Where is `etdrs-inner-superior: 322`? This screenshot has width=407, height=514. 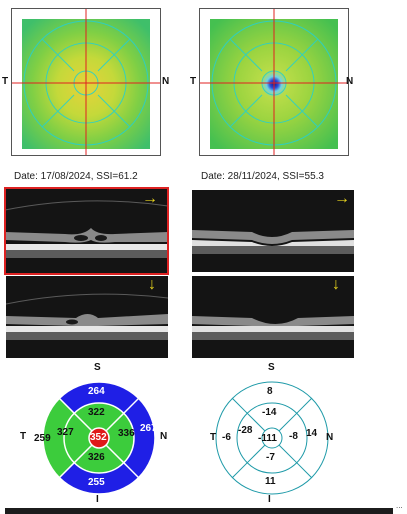 etdrs-inner-superior: 322 is located at coordinates (96, 412).